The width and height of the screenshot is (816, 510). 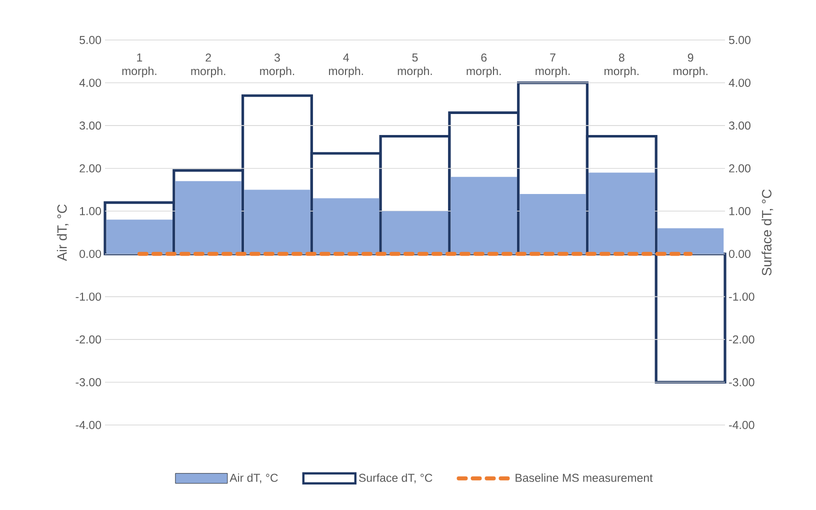 I want to click on y2-tick-label: 1.00, so click(x=739, y=211).